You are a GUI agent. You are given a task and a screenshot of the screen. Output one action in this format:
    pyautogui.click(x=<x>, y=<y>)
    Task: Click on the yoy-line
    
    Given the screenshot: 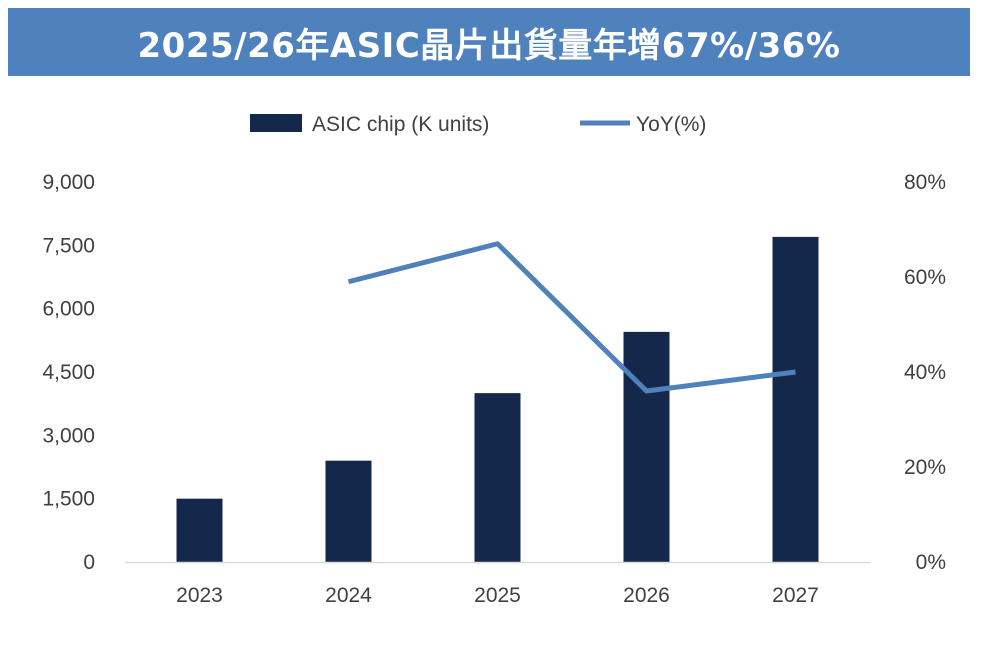 What is the action you would take?
    pyautogui.click(x=571, y=317)
    